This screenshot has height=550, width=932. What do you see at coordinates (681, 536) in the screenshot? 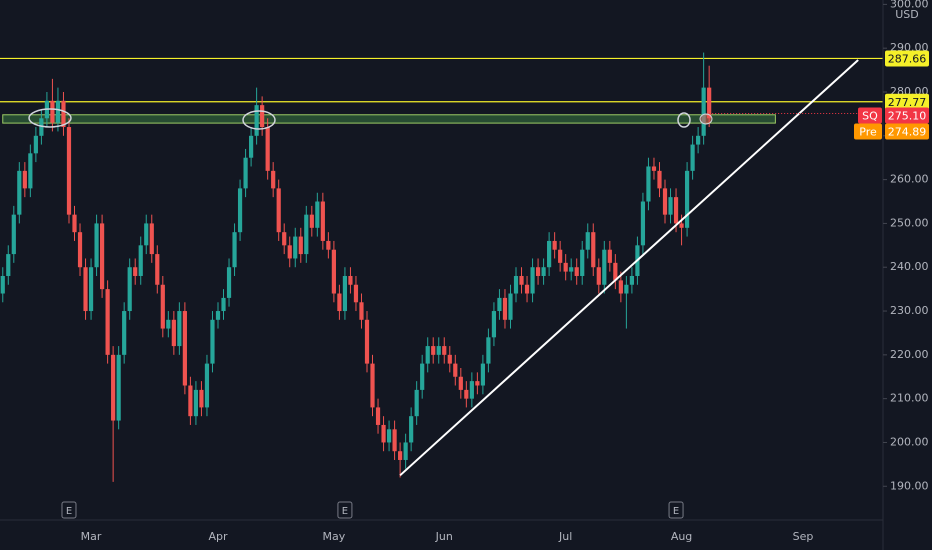
I see `x-tick-label: Aug` at bounding box center [681, 536].